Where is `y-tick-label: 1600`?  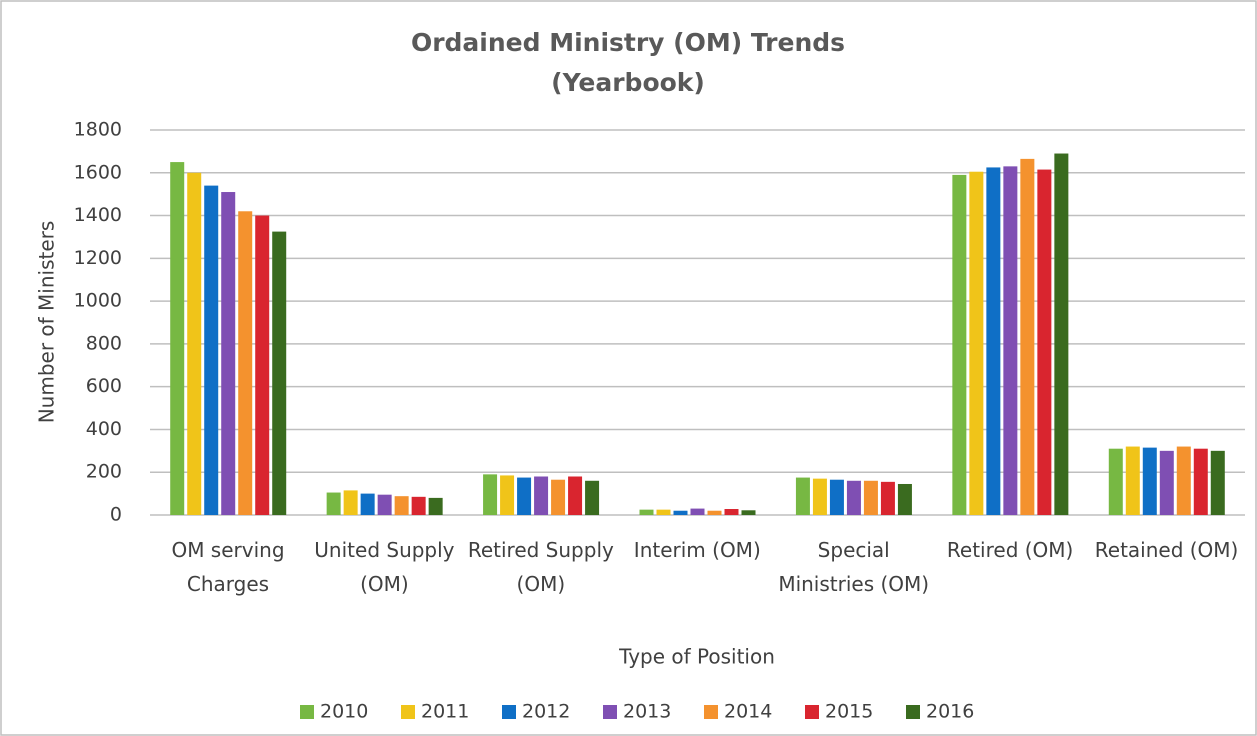
y-tick-label: 1600 is located at coordinates (98, 172).